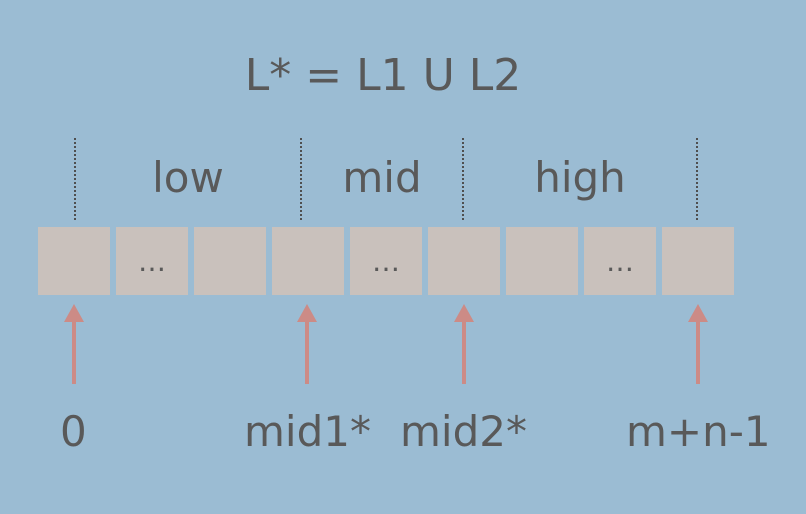 The width and height of the screenshot is (806, 514). What do you see at coordinates (301, 179) in the screenshot?
I see `divider-mid1` at bounding box center [301, 179].